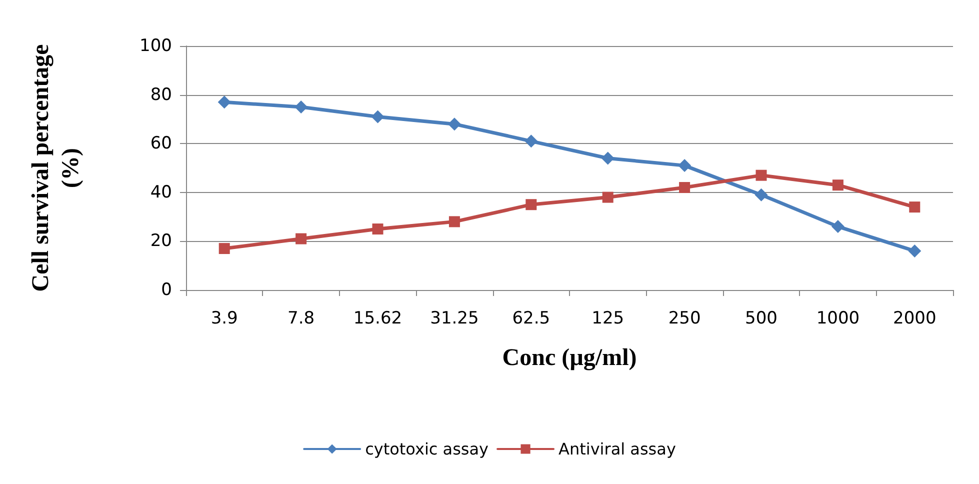 Image resolution: width=979 pixels, height=484 pixels. What do you see at coordinates (608, 318) in the screenshot?
I see `x-tick-label: 125` at bounding box center [608, 318].